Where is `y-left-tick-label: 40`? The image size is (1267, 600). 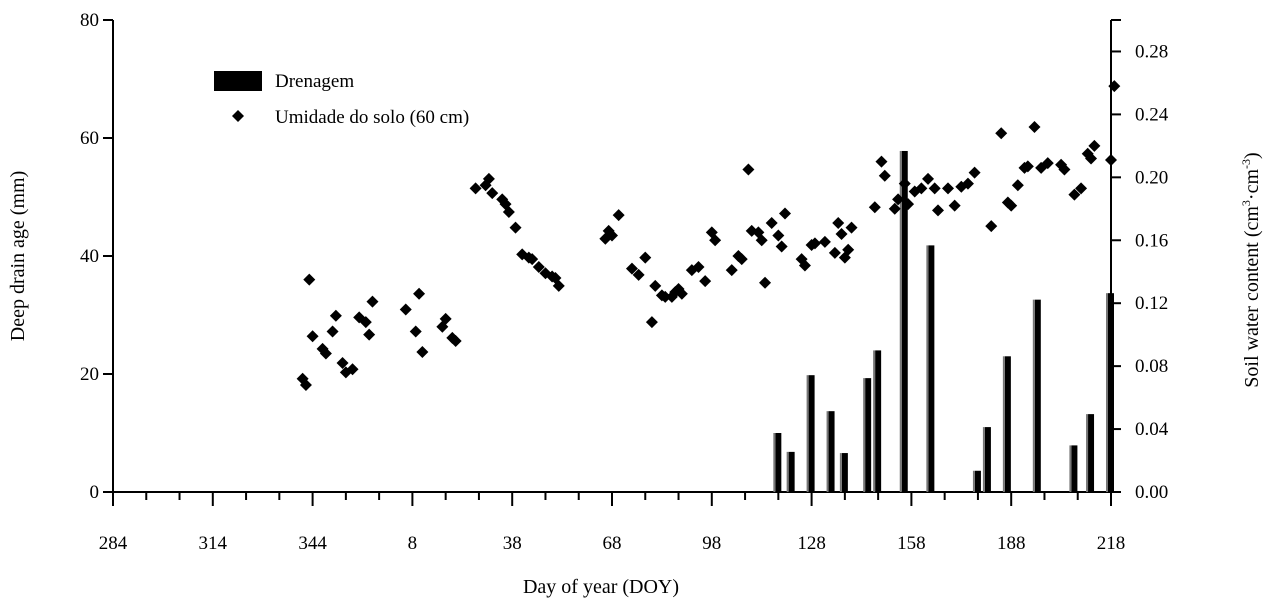
y-left-tick-label: 40 is located at coordinates (89, 256).